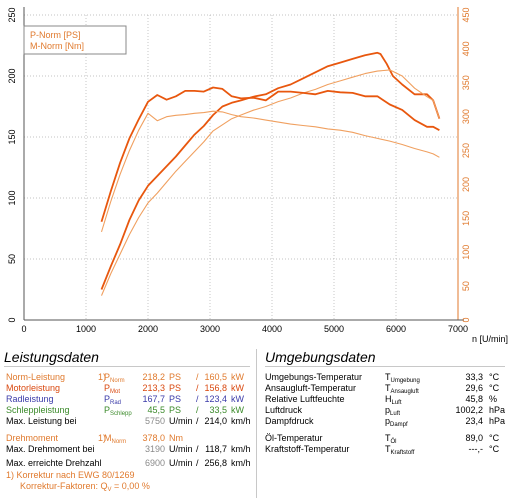 This screenshot has width=512, height=498. What do you see at coordinates (307, 449) in the screenshot?
I see `row-label: Kraftstoff-Temperatur` at bounding box center [307, 449].